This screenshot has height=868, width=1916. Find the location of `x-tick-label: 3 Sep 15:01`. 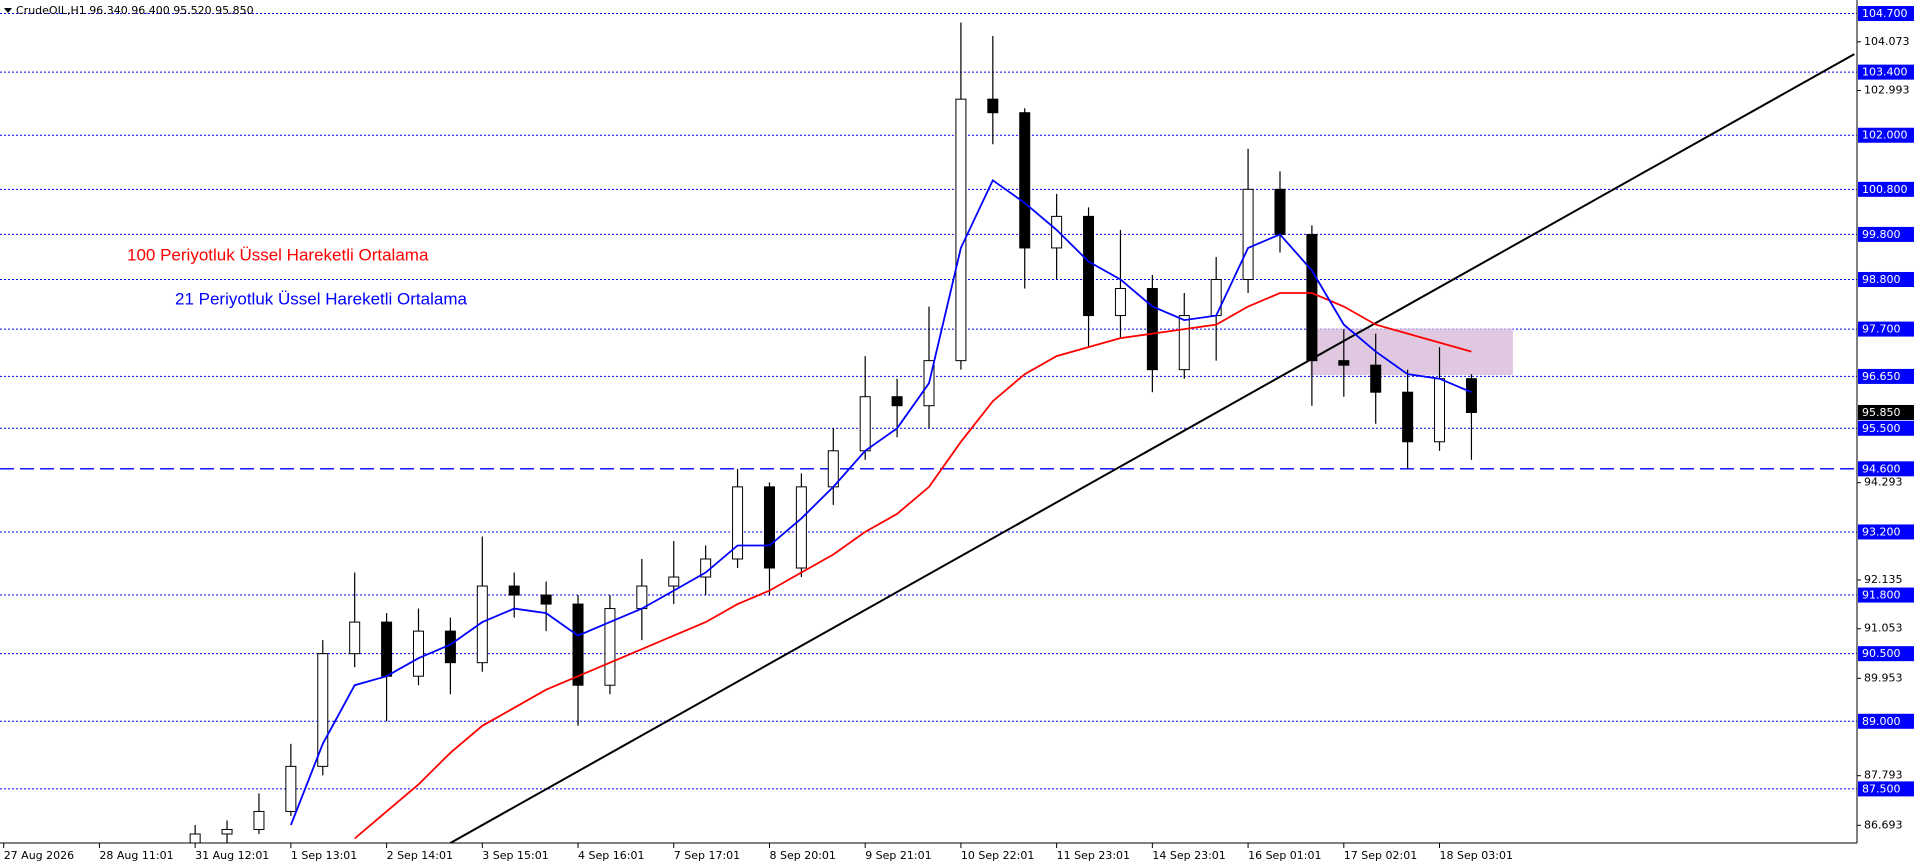

x-tick-label: 3 Sep 15:01 is located at coordinates (515, 855).